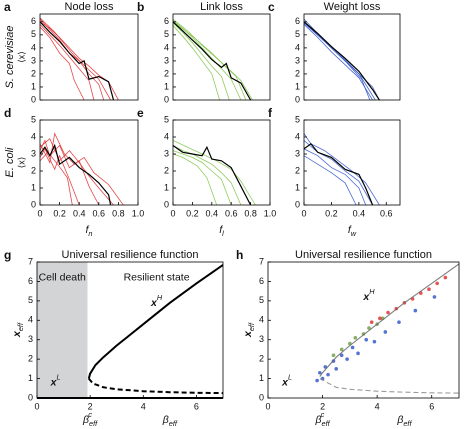  I want to click on x-axis-label: βeff, so click(170, 421).